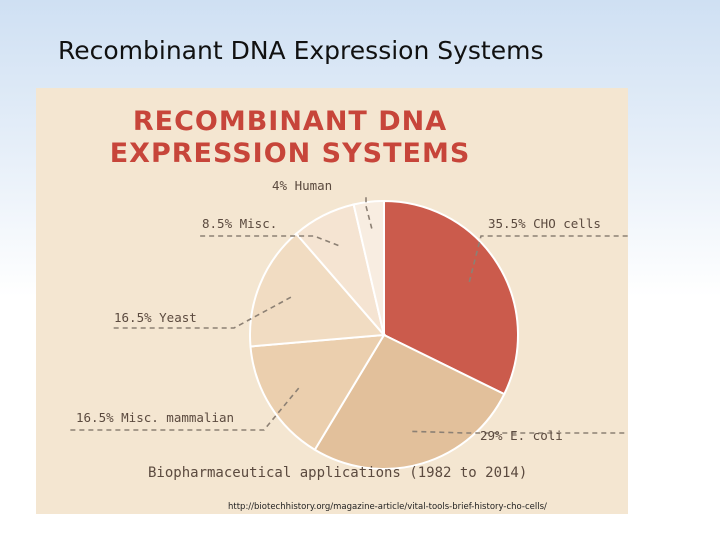  What do you see at coordinates (301, 50) in the screenshot?
I see `slide-title: Recombinant DNA Expression Systems` at bounding box center [301, 50].